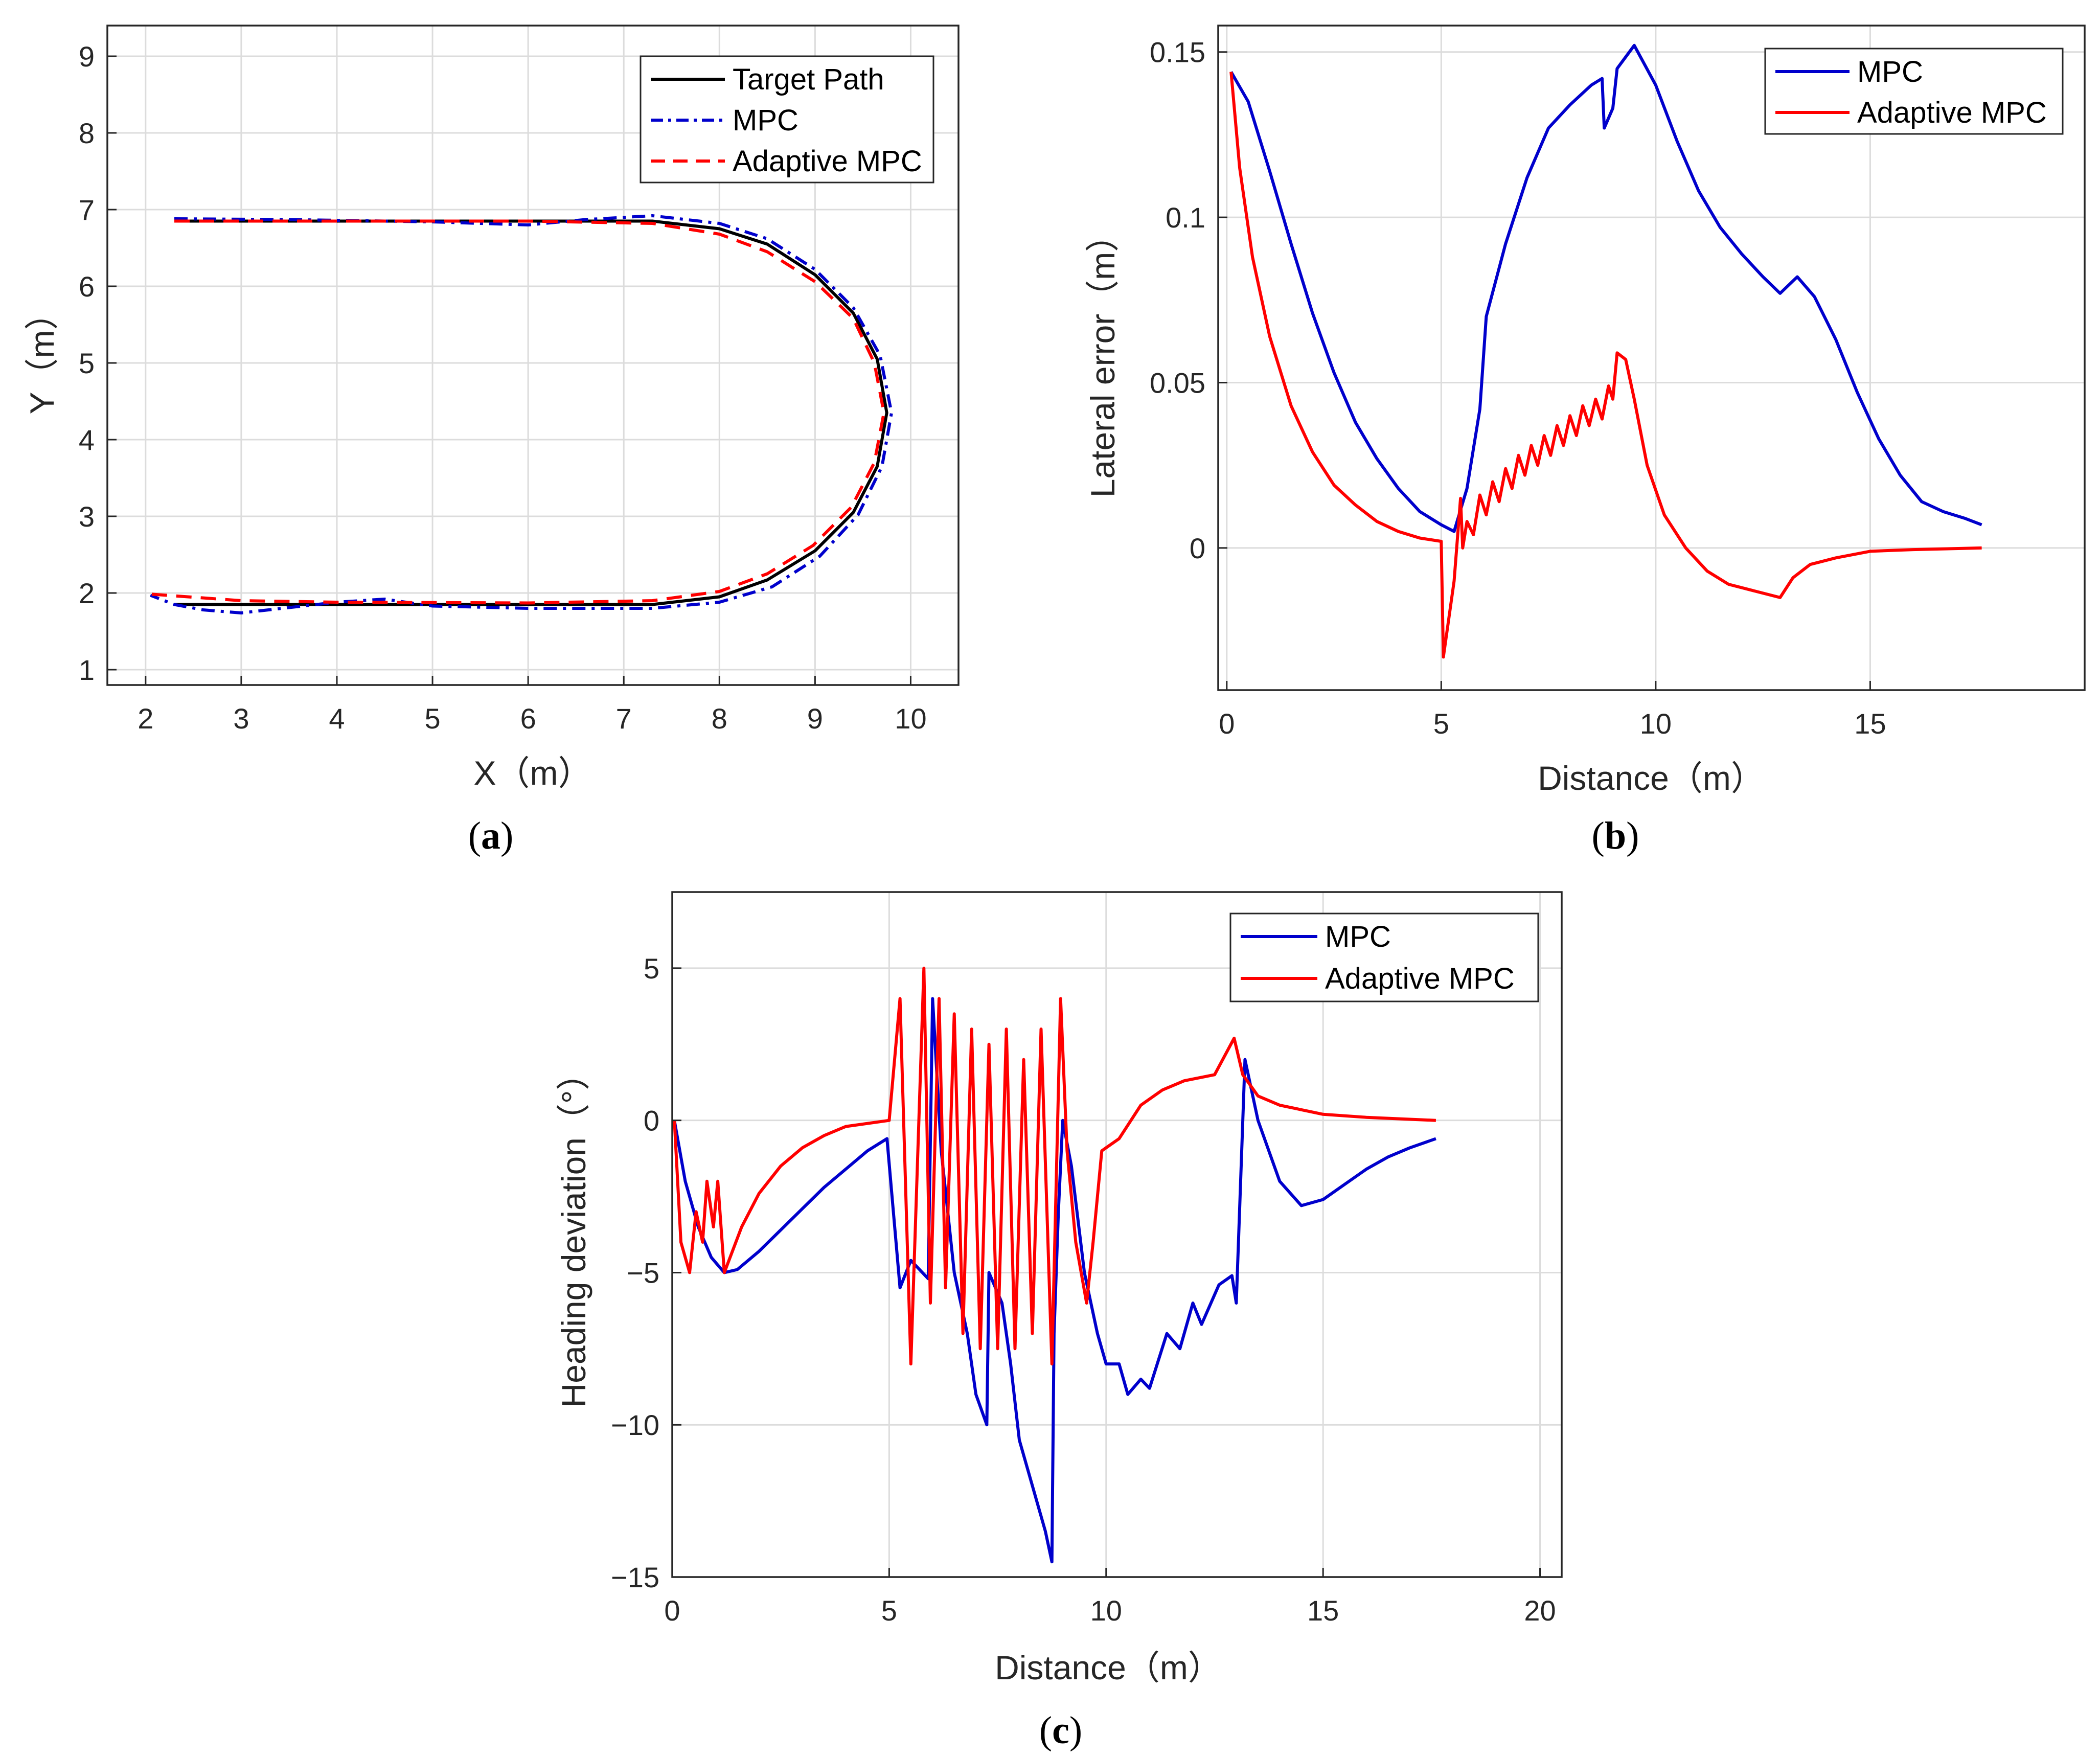 The image size is (2100, 1757). Describe the element at coordinates (1651, 778) in the screenshot. I see `panel-b-x-label: Distance（m）` at that location.